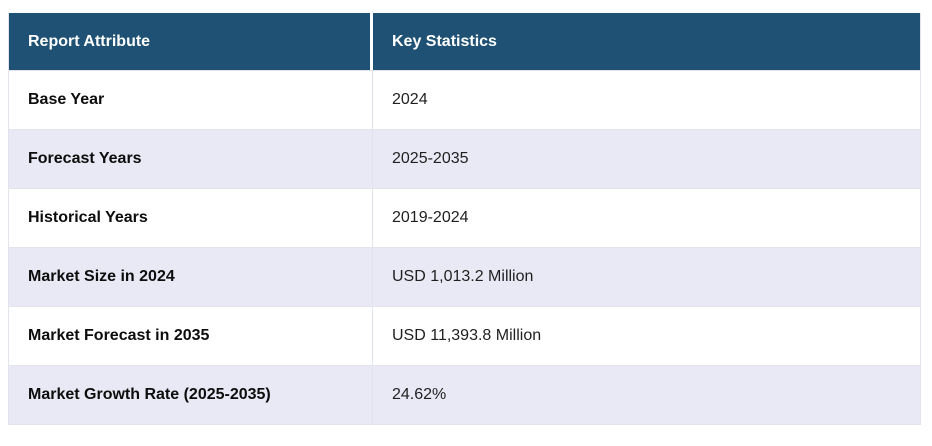  I want to click on attribute-cell: Market Growth Rate (2025-2035), so click(191, 394).